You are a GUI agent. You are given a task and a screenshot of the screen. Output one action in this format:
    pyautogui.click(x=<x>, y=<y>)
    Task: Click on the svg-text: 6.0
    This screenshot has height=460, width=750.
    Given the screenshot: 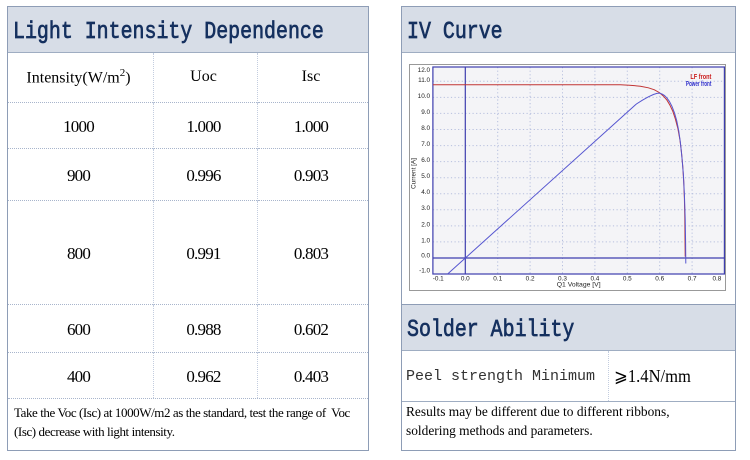 What is the action you would take?
    pyautogui.click(x=425, y=160)
    